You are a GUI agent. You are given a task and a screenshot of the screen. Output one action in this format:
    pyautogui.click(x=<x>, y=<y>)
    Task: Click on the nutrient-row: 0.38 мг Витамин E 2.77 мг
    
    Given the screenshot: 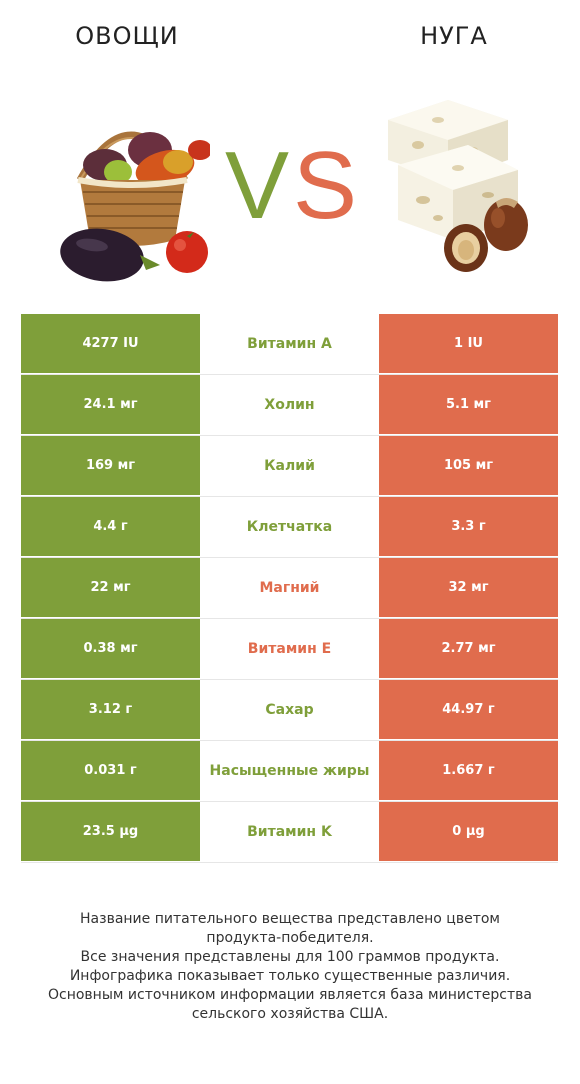 What is the action you would take?
    pyautogui.click(x=289, y=649)
    